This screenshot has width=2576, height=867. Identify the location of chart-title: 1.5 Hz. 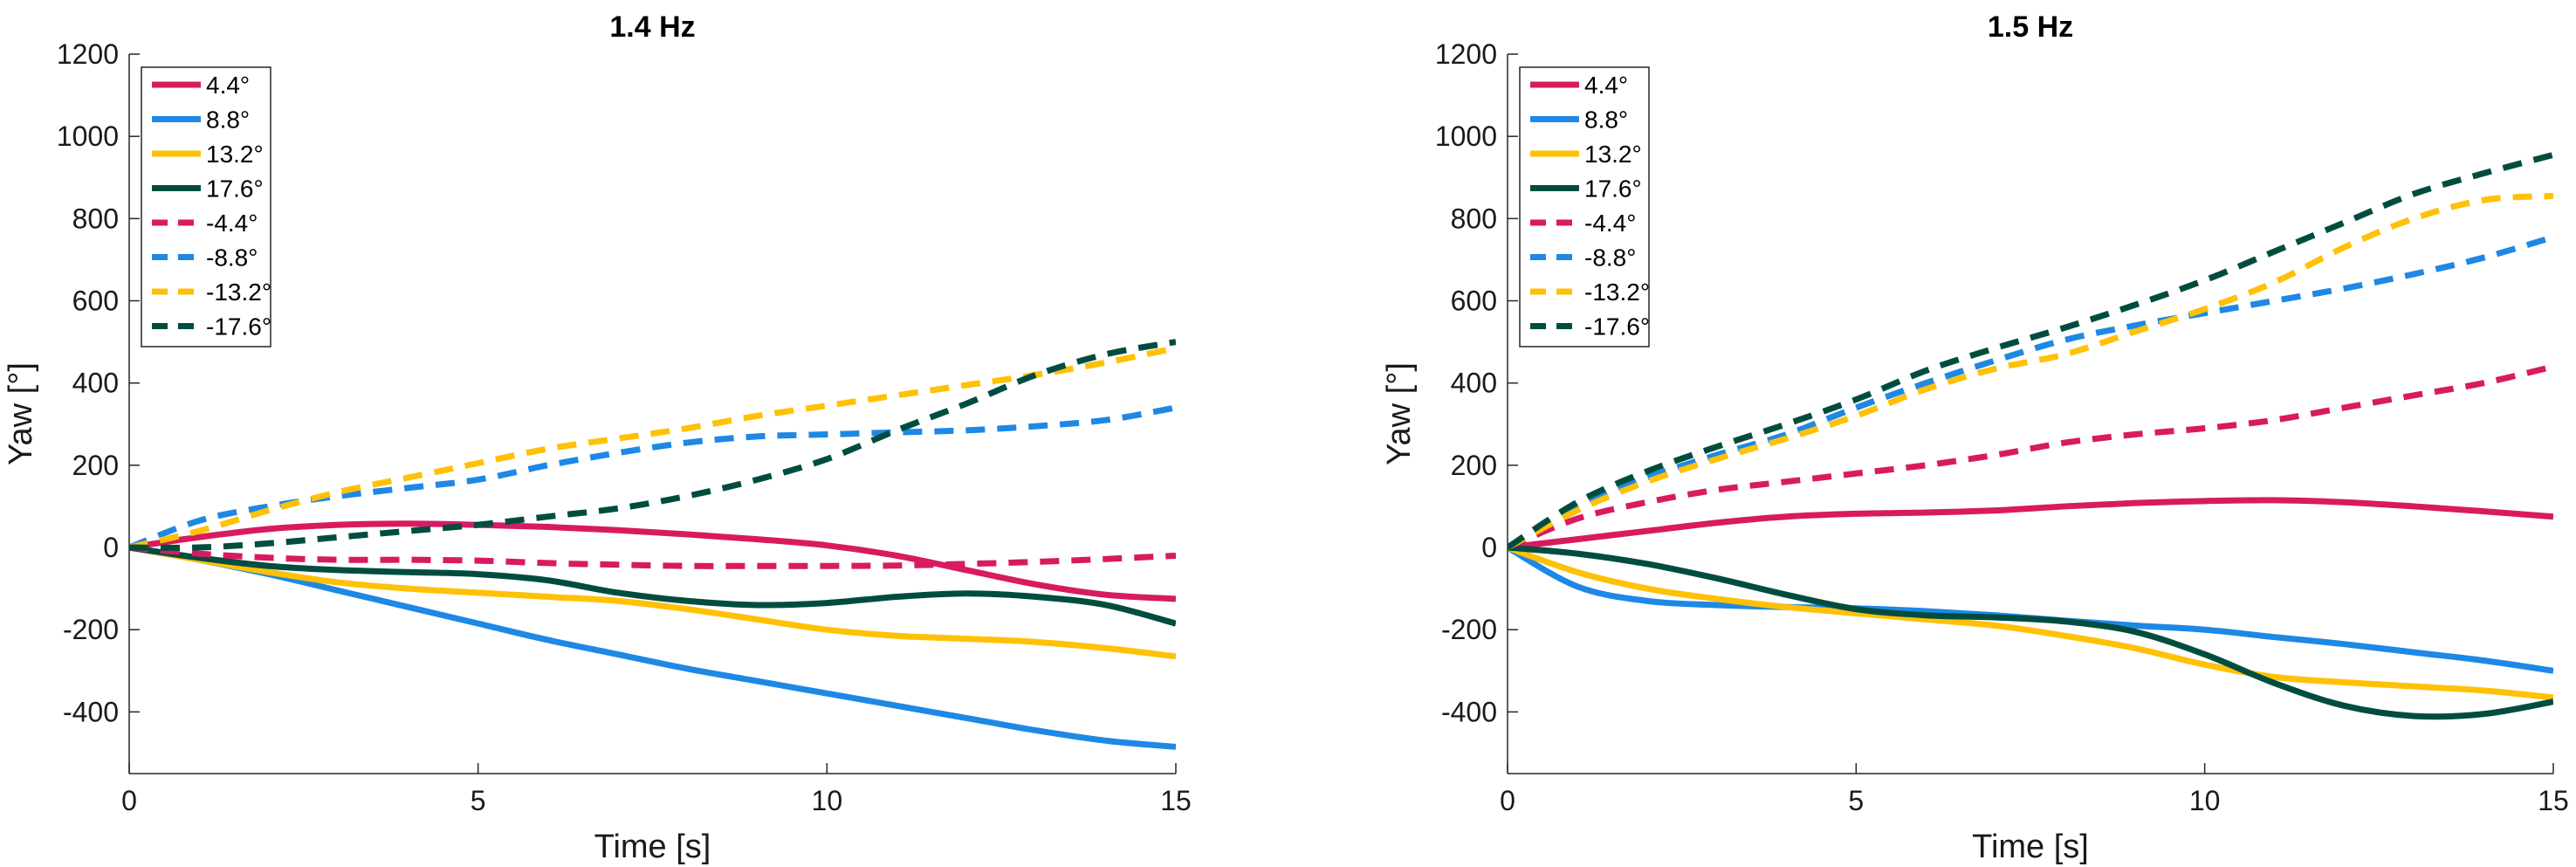
(2031, 27).